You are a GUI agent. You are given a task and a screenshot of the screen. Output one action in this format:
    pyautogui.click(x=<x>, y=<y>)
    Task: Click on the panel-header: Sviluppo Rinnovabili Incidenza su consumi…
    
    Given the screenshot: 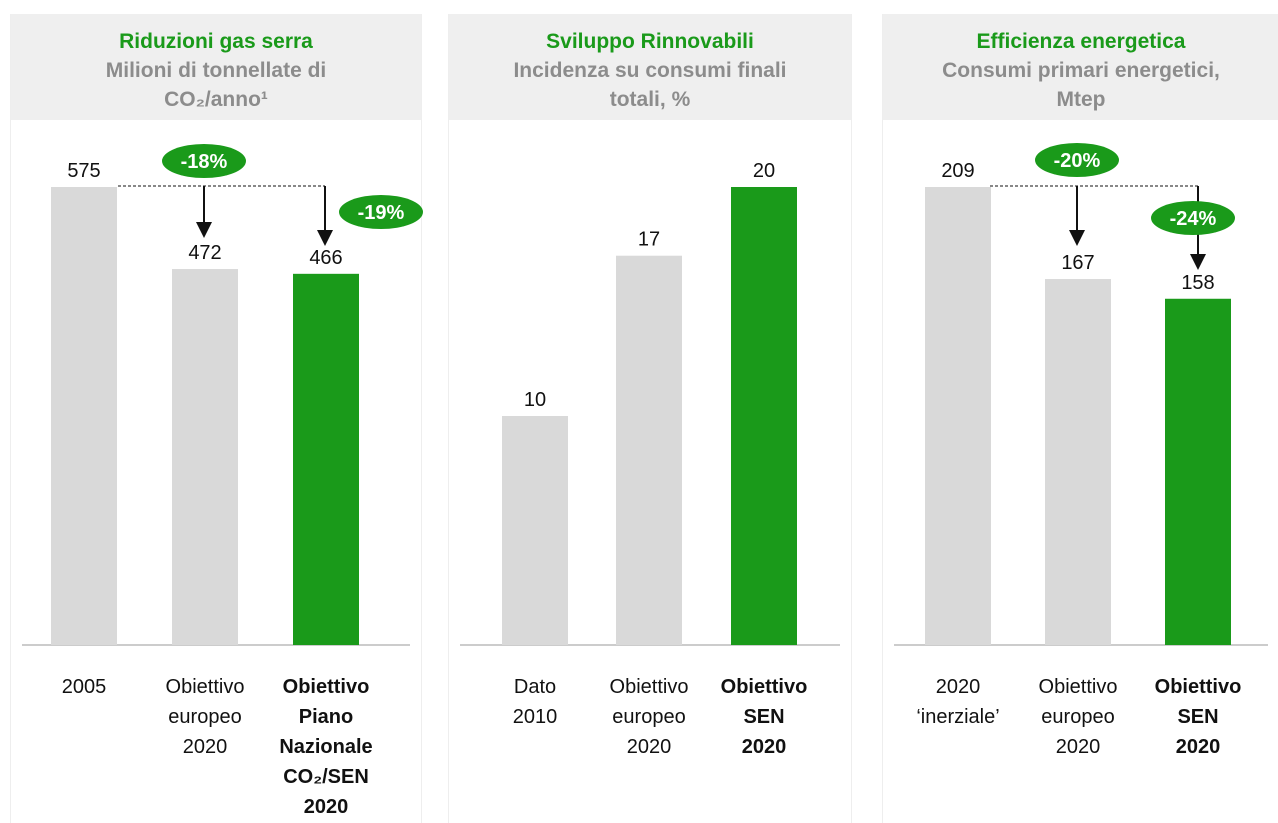 What is the action you would take?
    pyautogui.click(x=650, y=67)
    